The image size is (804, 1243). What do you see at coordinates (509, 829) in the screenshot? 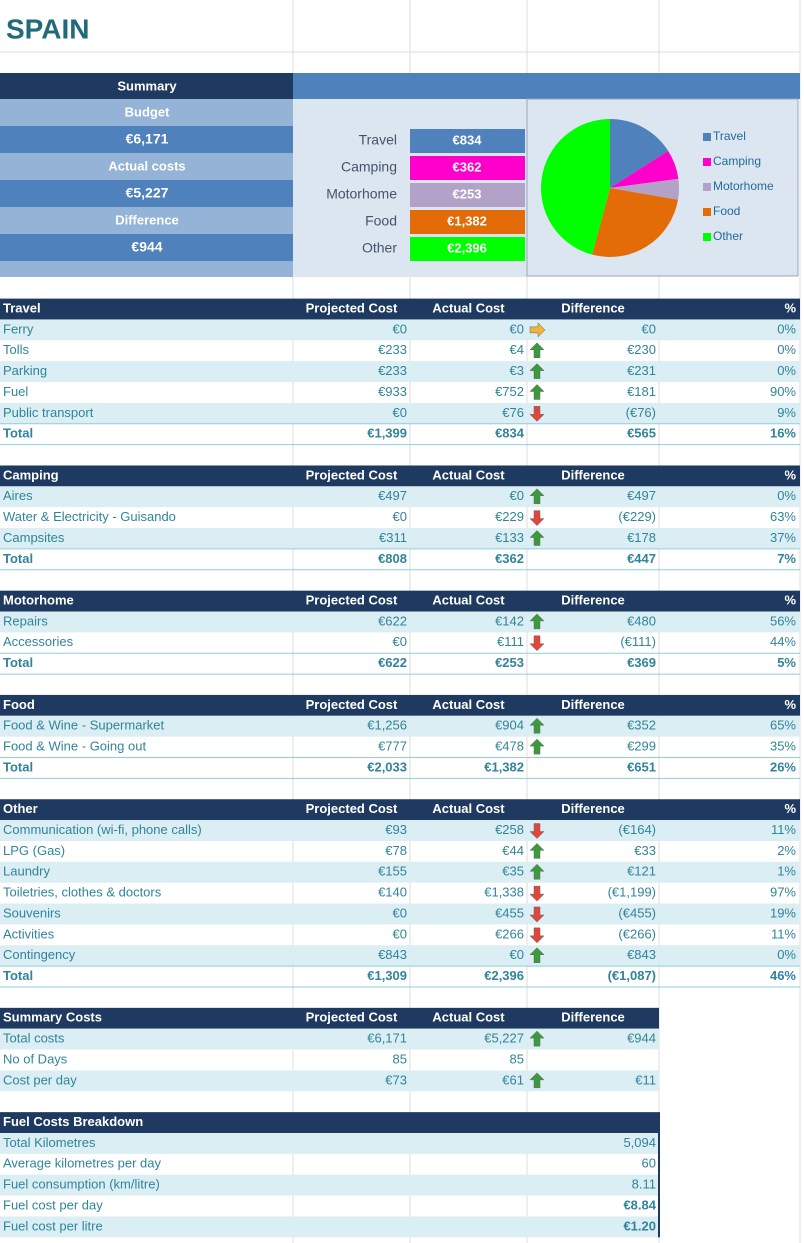
I see `cell-value: €258` at bounding box center [509, 829].